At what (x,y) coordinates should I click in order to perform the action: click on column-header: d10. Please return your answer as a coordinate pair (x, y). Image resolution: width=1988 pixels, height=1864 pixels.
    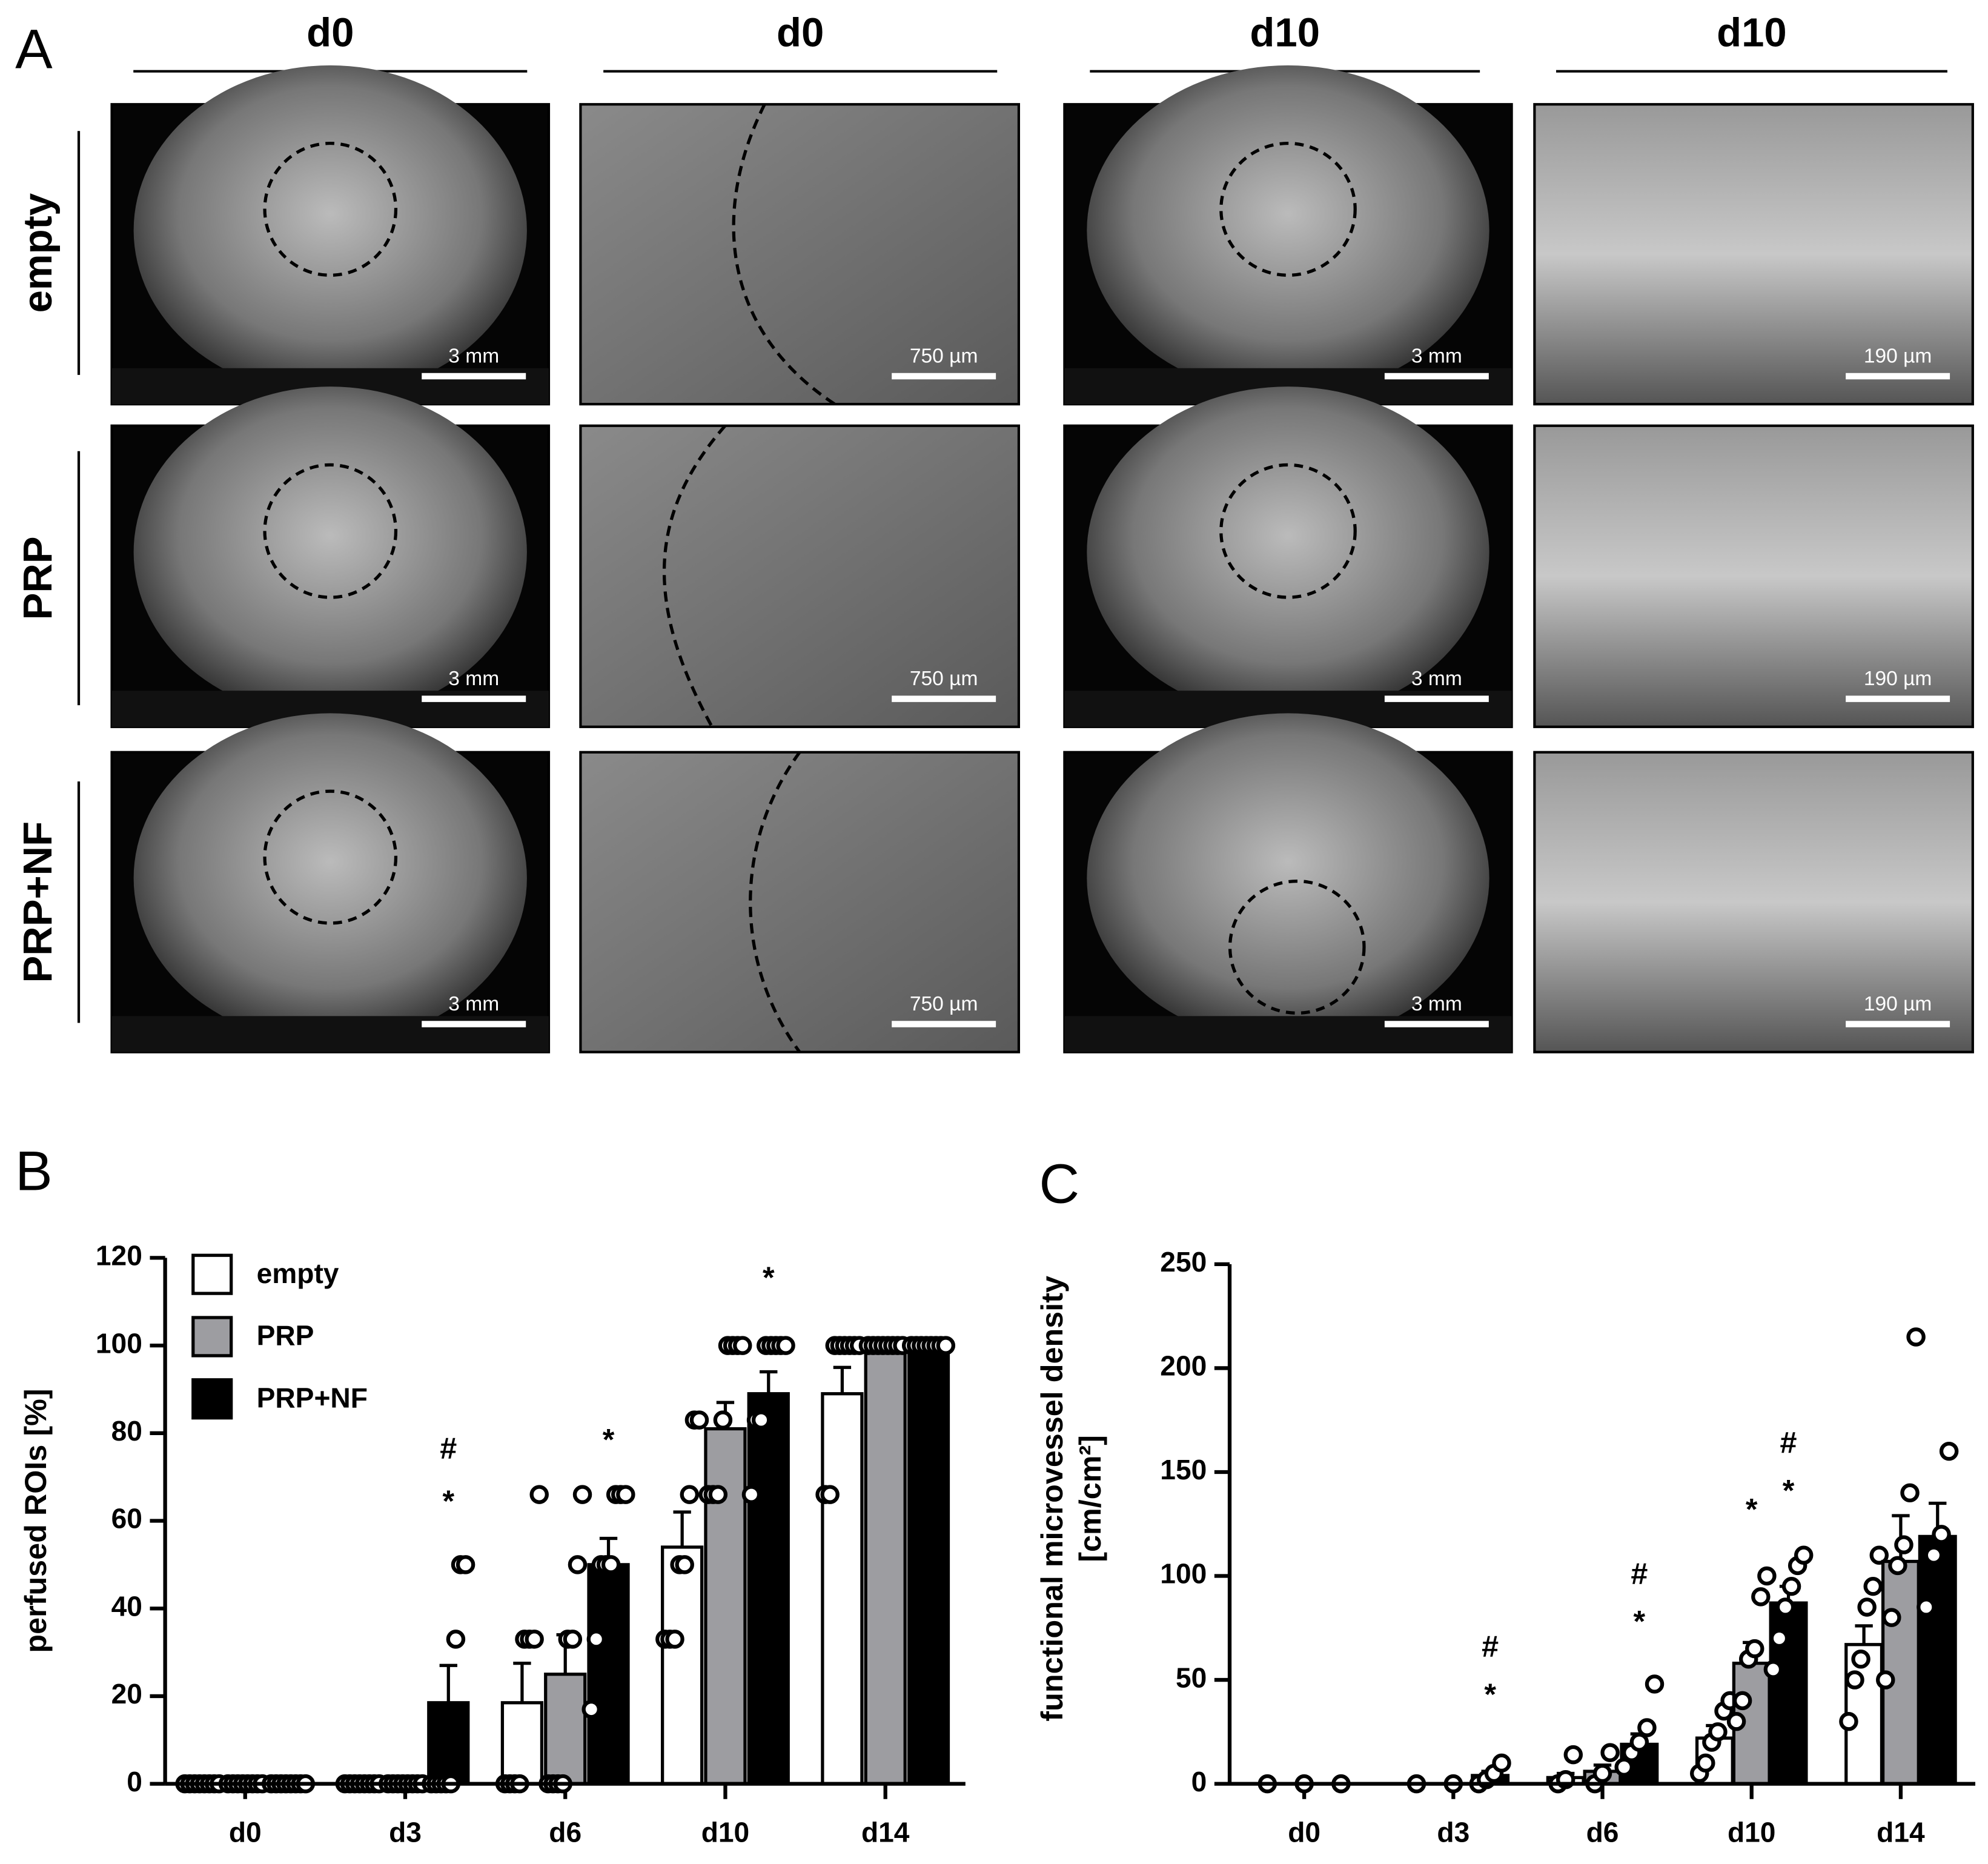
    Looking at the image, I should click on (1752, 33).